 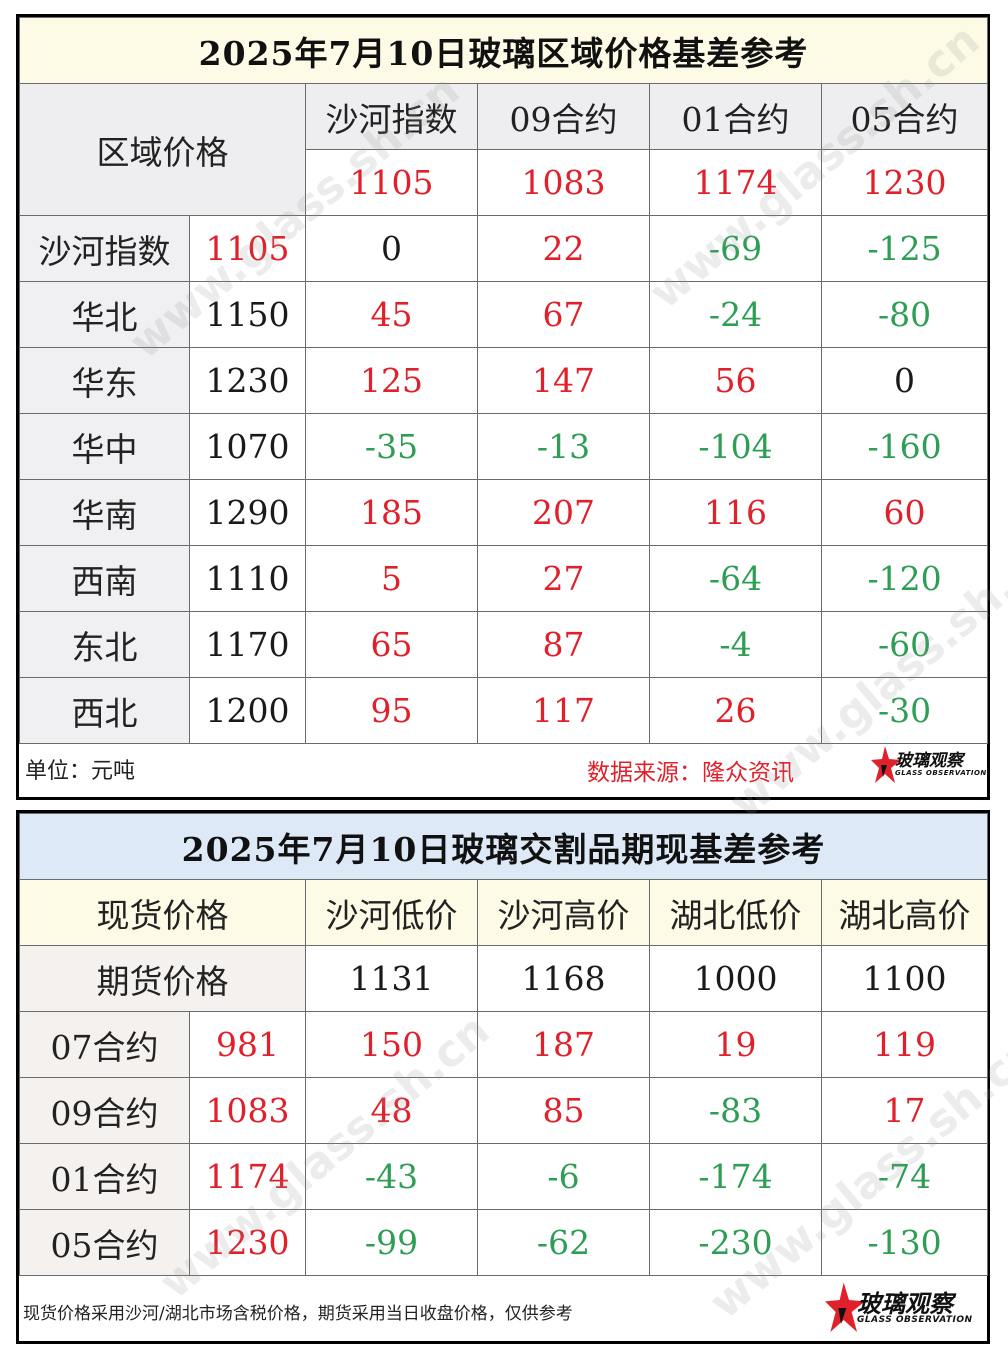 I want to click on basis-value: 85, so click(x=563, y=1110).